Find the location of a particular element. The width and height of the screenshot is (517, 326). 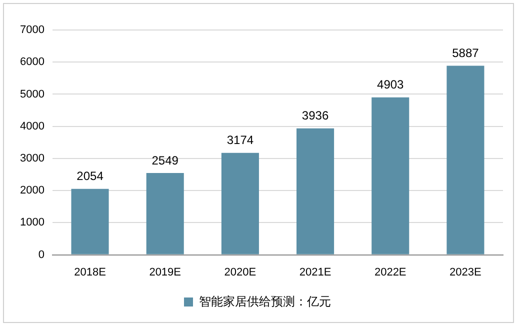

y-tick-label: 2000 is located at coordinates (32, 190).